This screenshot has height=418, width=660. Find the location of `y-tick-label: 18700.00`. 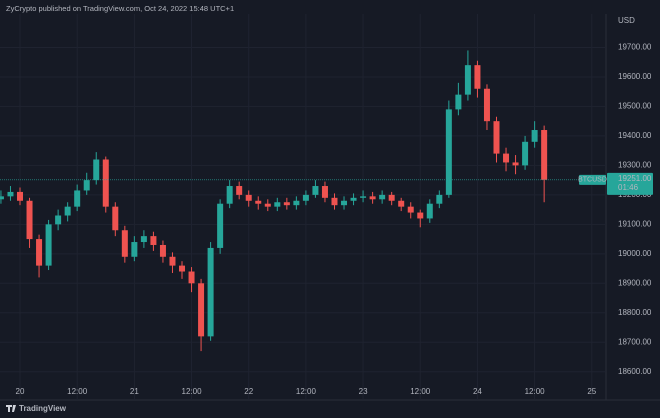

y-tick-label: 18700.00 is located at coordinates (635, 341).